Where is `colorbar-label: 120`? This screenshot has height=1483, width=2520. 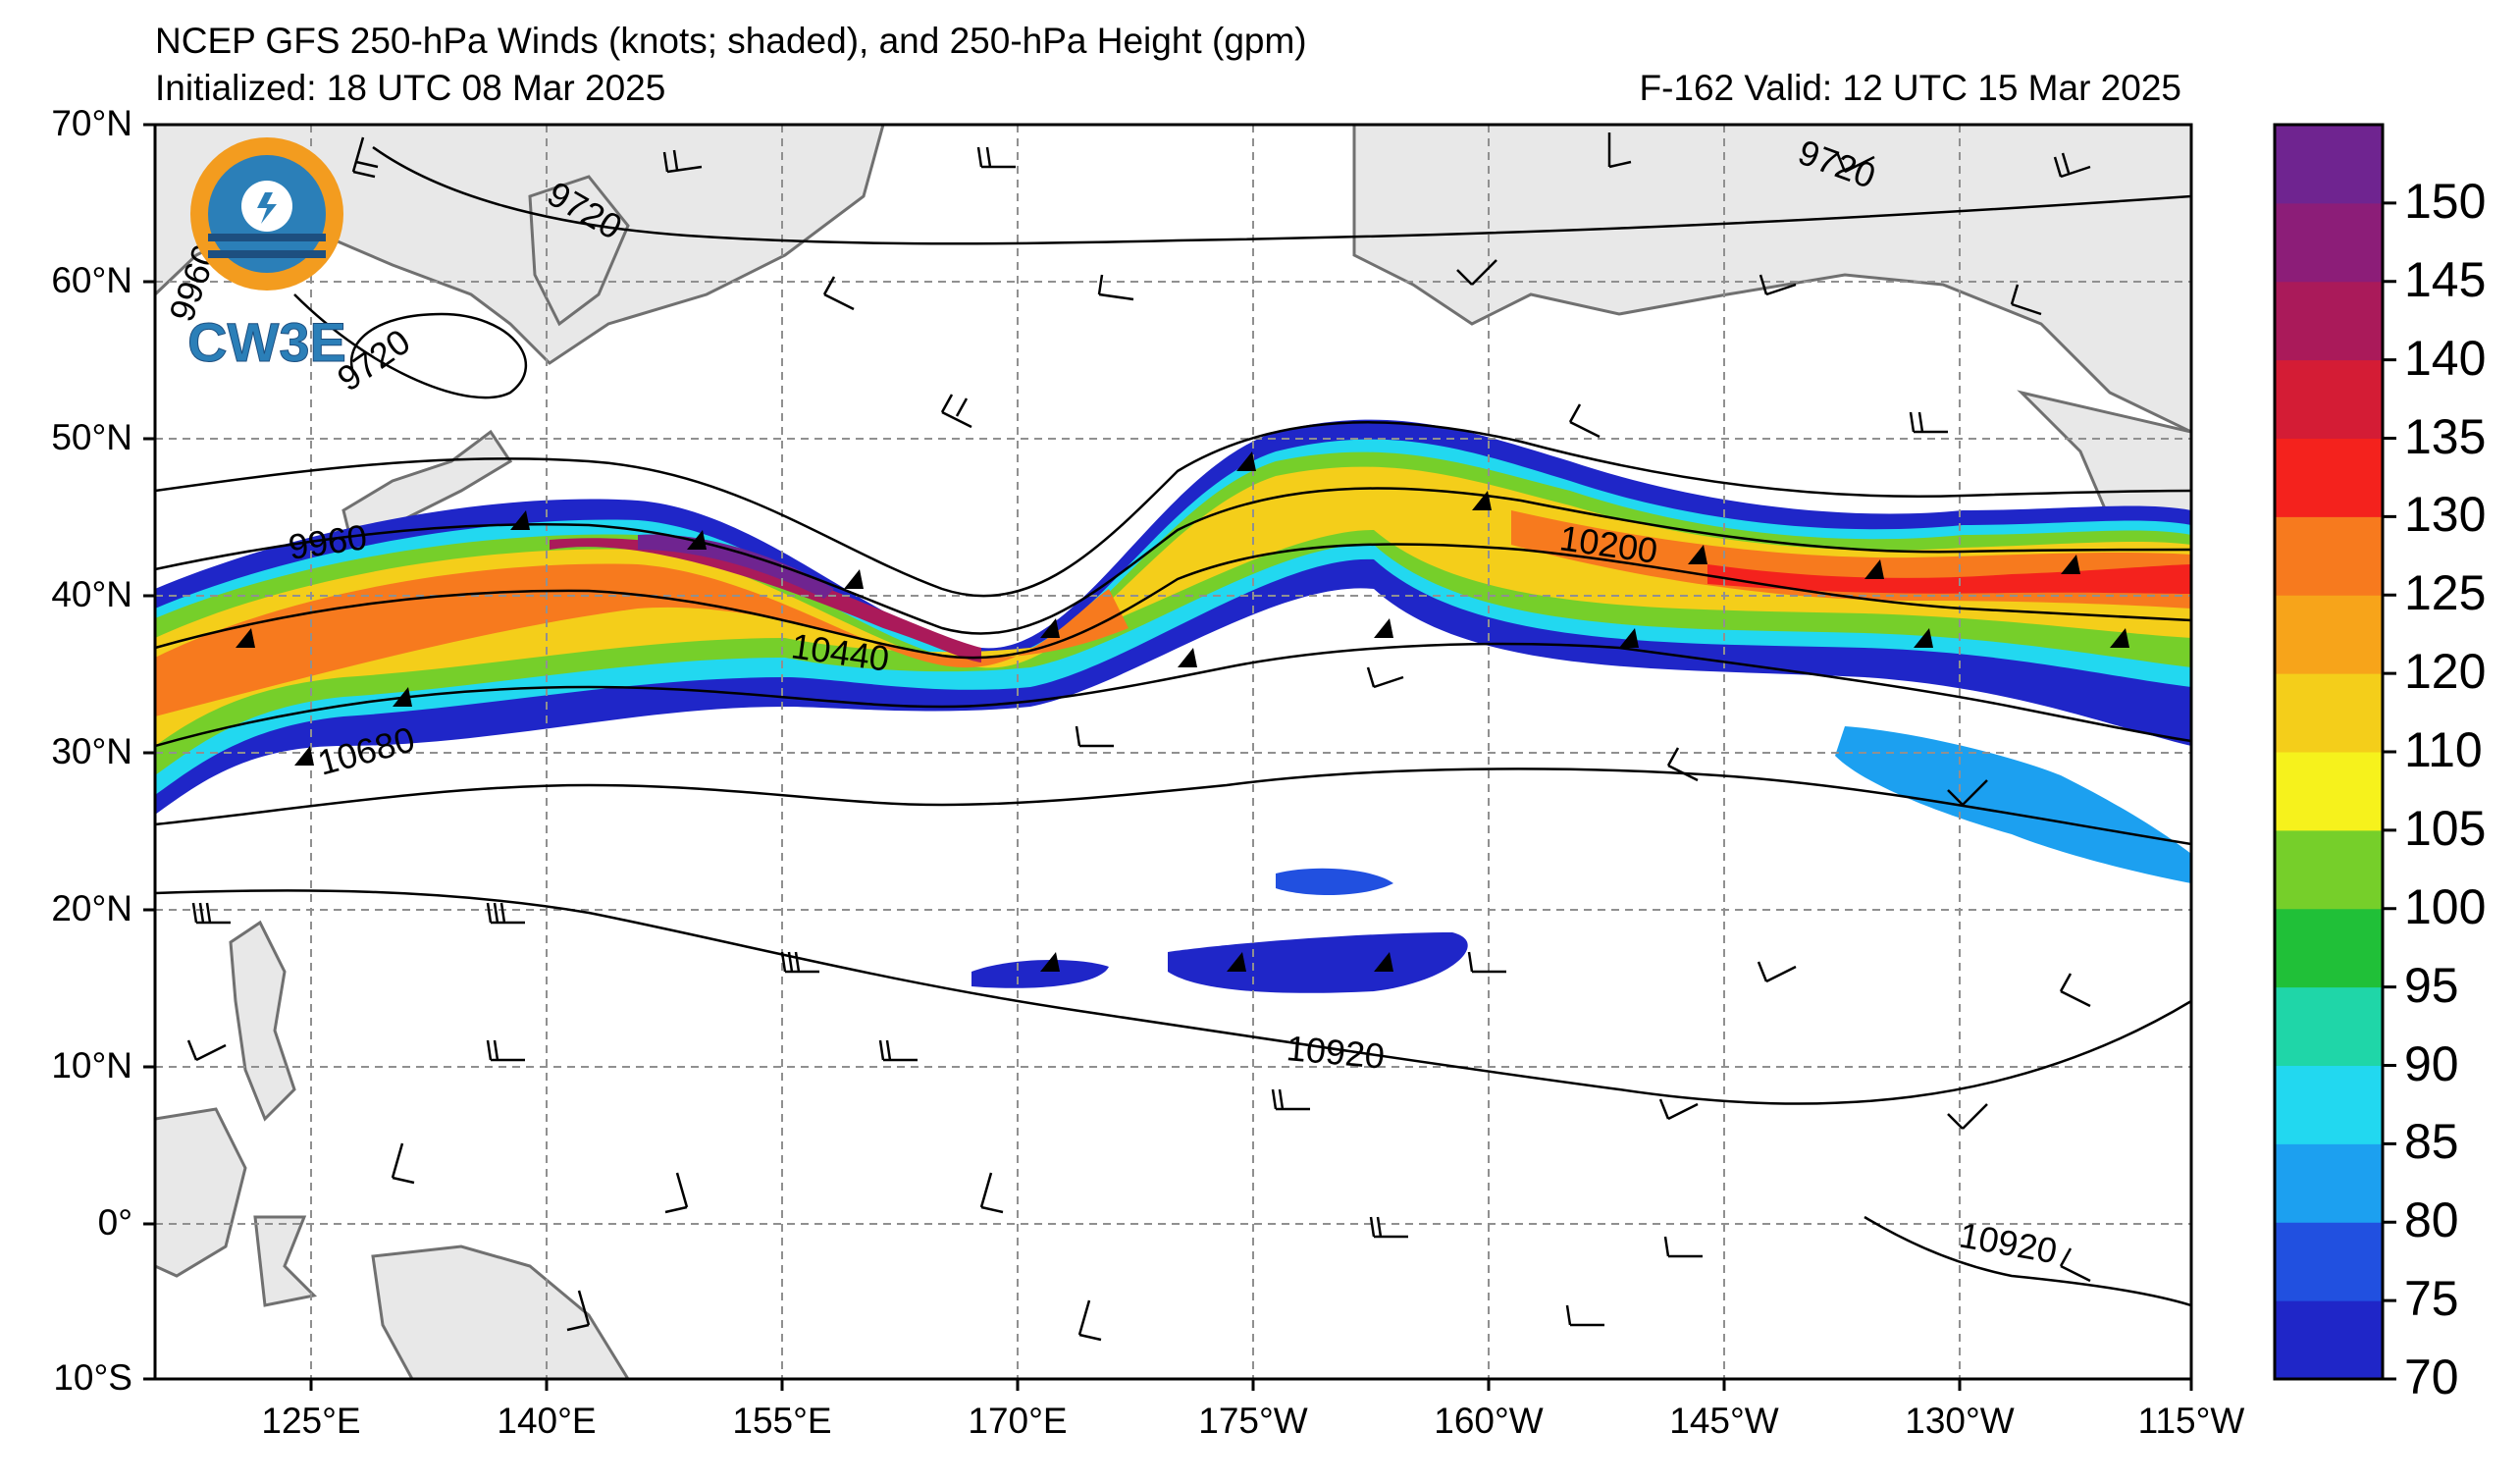
colorbar-label: 120 is located at coordinates (2445, 672).